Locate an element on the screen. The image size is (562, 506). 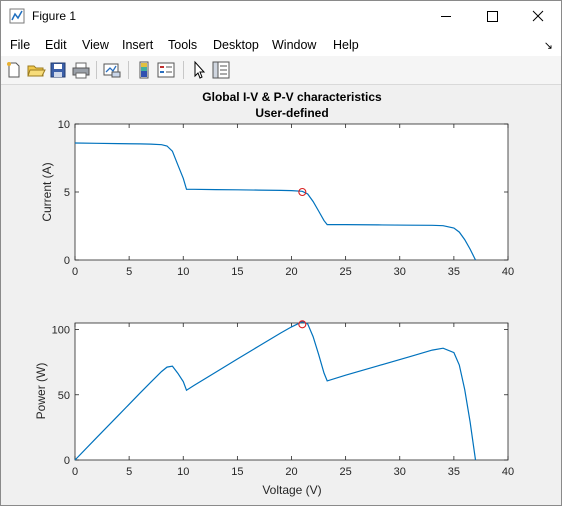
y-tick-label: 50 is located at coordinates (64, 396).